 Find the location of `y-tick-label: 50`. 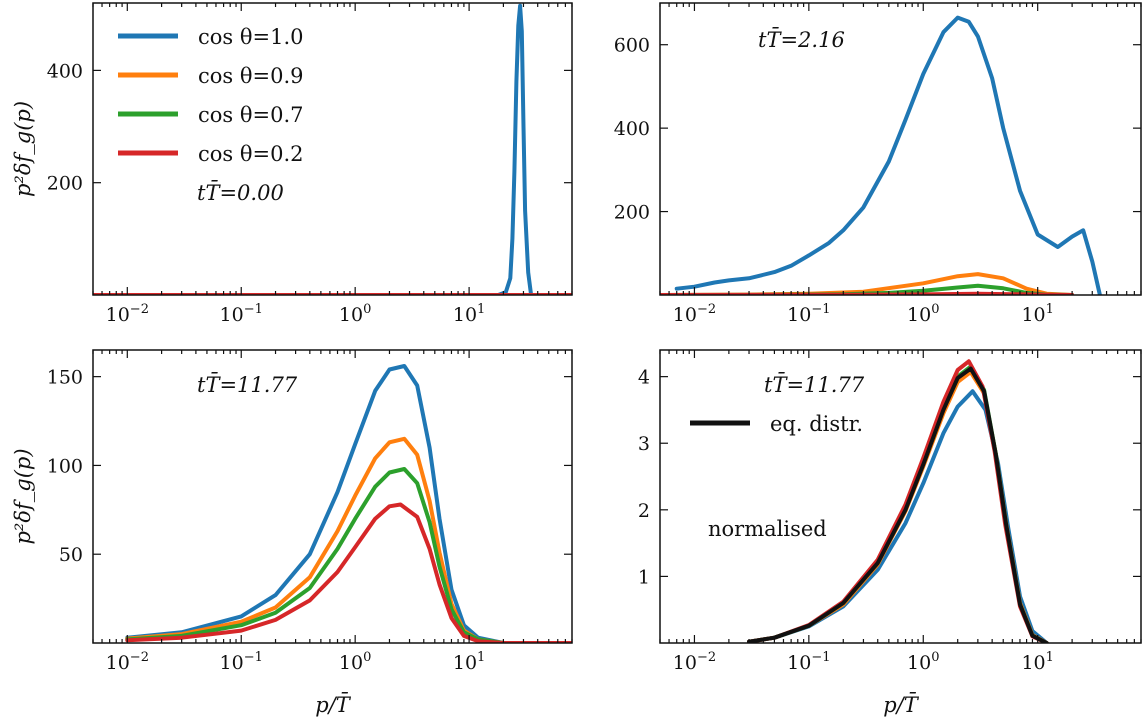

y-tick-label: 50 is located at coordinates (71, 555).